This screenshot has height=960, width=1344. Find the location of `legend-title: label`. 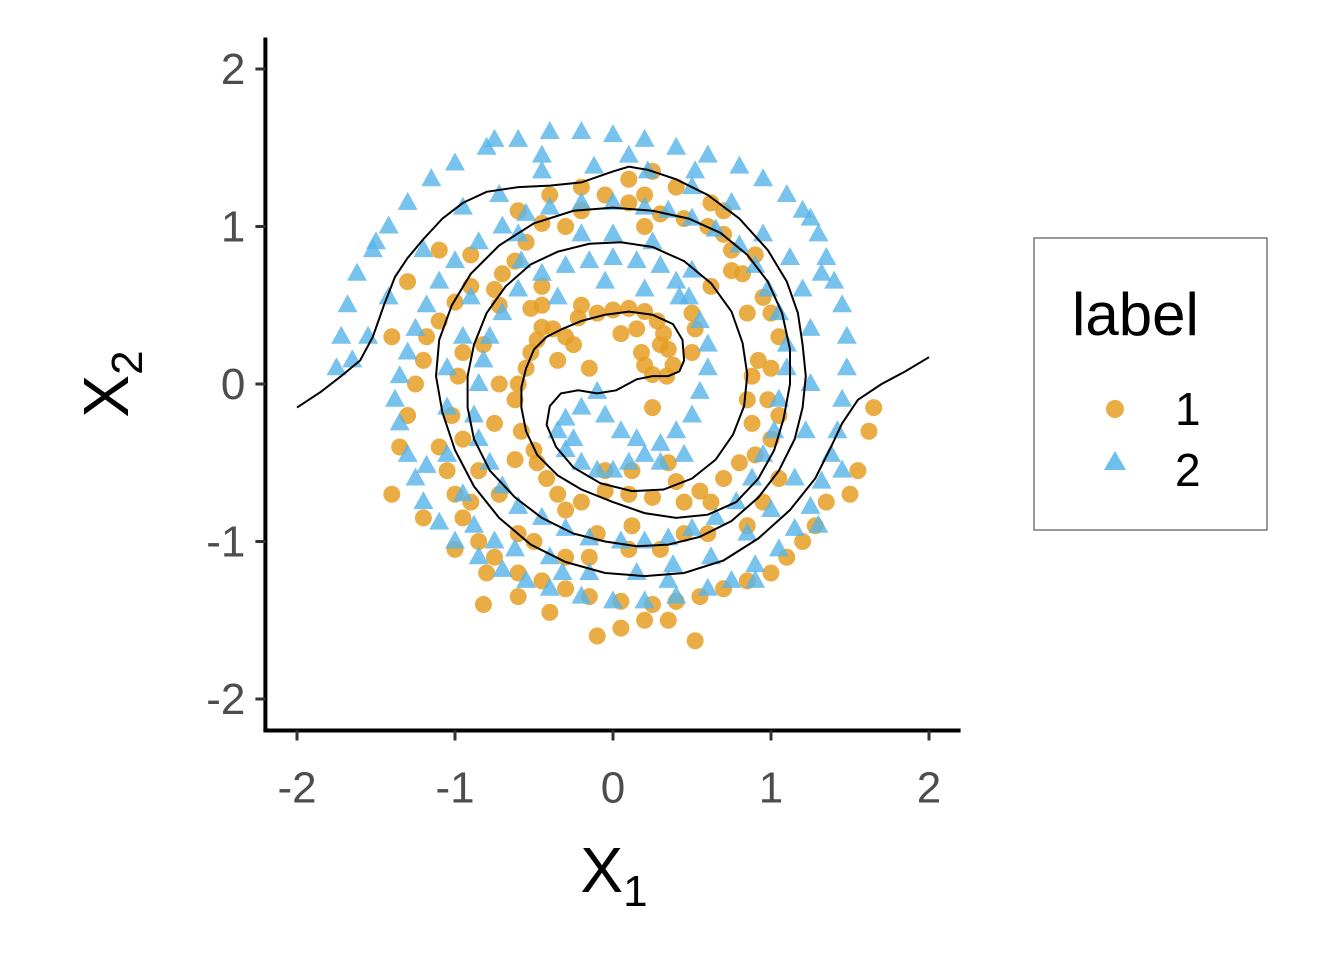

legend-title: label is located at coordinates (1135, 314).